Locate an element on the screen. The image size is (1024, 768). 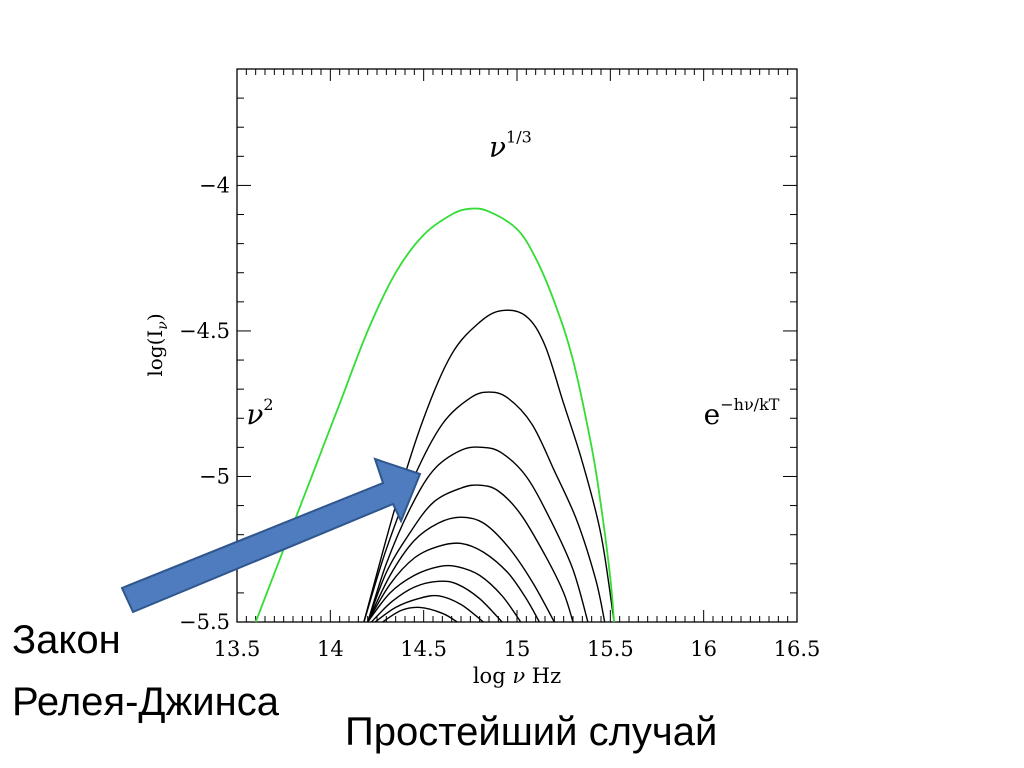
rayleigh-jeans-arrow is located at coordinates (271, 535).